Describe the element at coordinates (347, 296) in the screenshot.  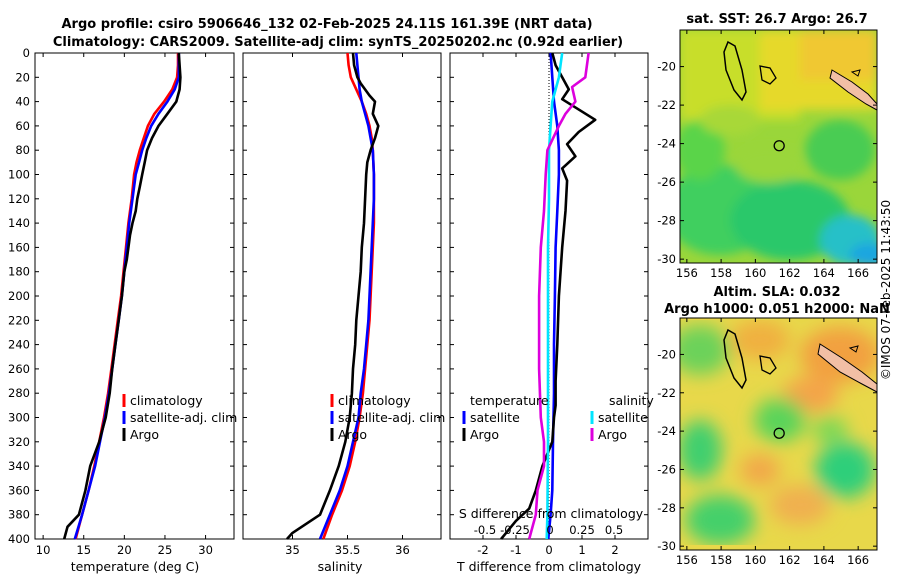
I see `series-line-satellite-adj-clim` at that location.